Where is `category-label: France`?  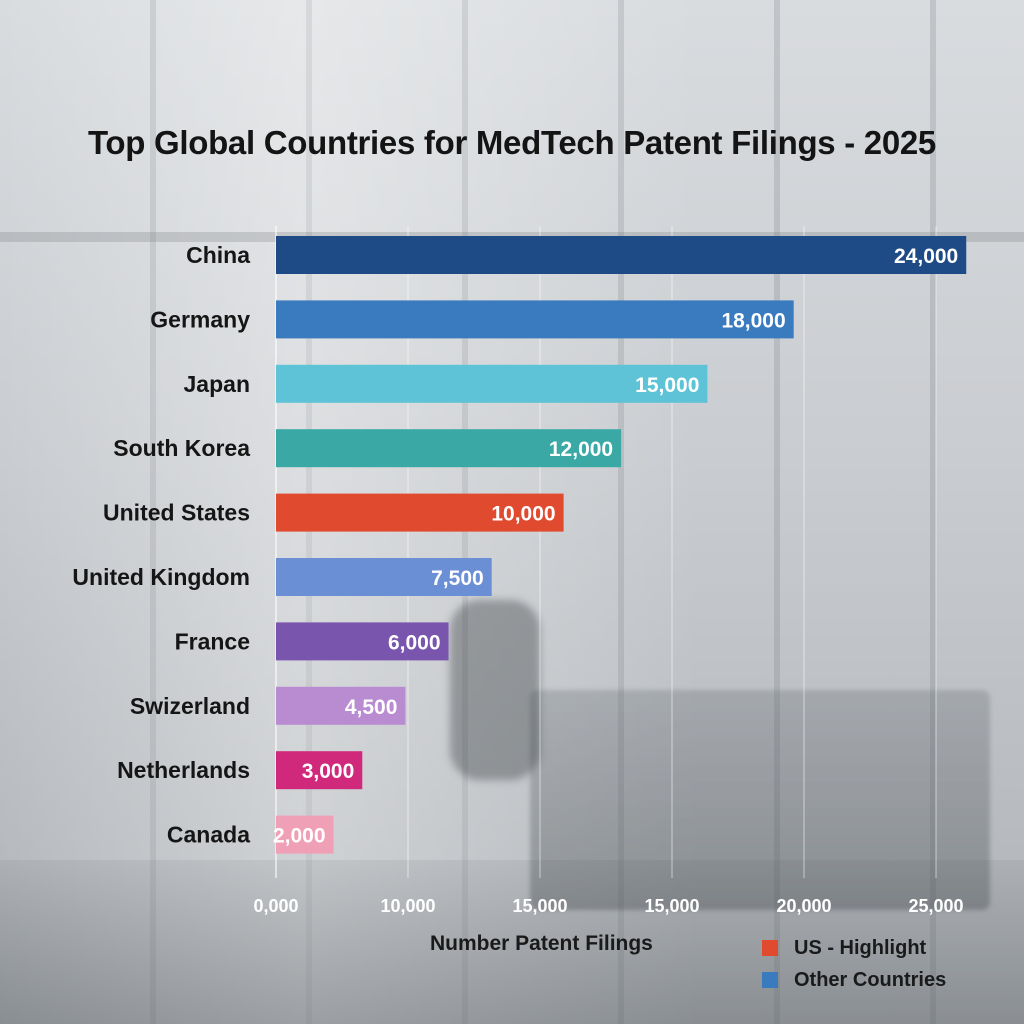
category-label: France is located at coordinates (212, 641).